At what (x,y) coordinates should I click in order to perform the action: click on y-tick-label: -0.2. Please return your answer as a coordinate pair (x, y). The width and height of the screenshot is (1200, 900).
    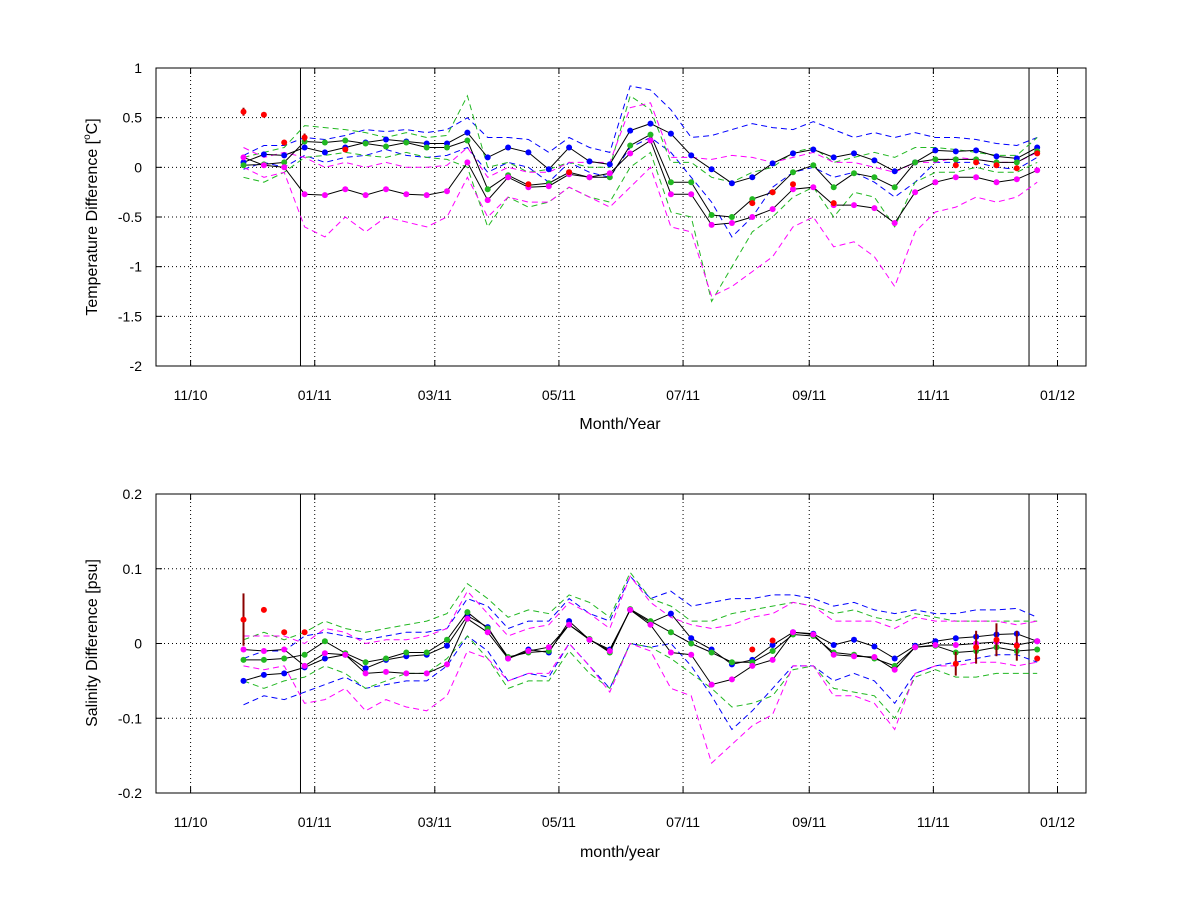
    Looking at the image, I should click on (130, 793).